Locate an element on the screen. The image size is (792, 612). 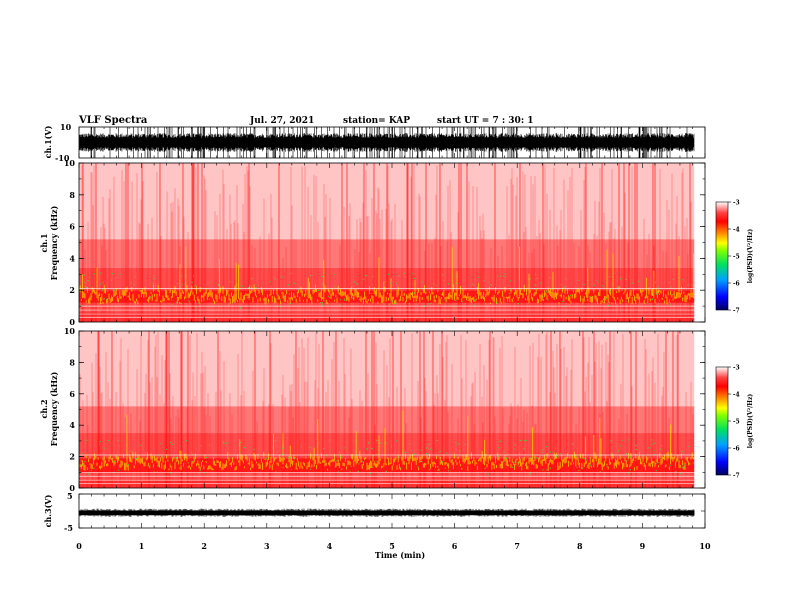
ch2-colorbar: -3 -4 -5 -6 -7 log(PSD)(V²/Hz) is located at coordinates (734, 422).